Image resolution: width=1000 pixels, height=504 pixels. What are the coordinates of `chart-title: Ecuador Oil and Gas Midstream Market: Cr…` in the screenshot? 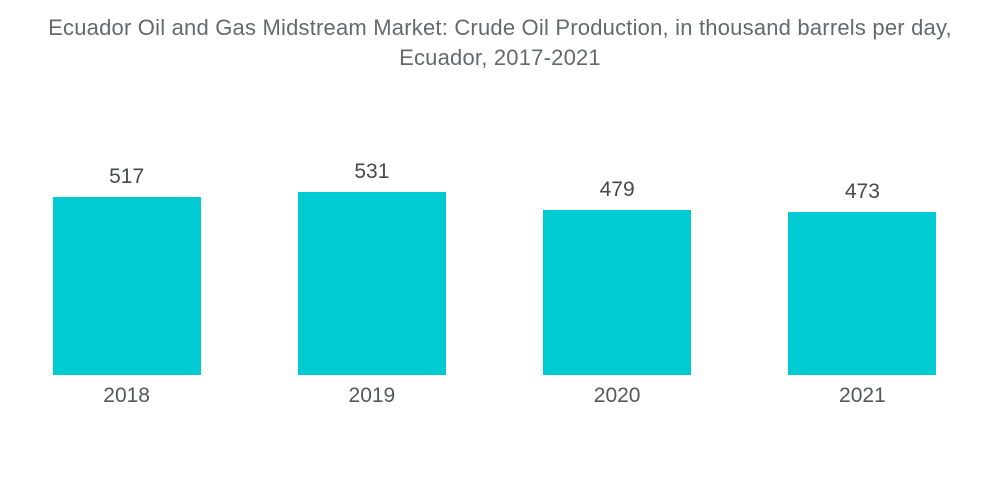 It's located at (500, 43).